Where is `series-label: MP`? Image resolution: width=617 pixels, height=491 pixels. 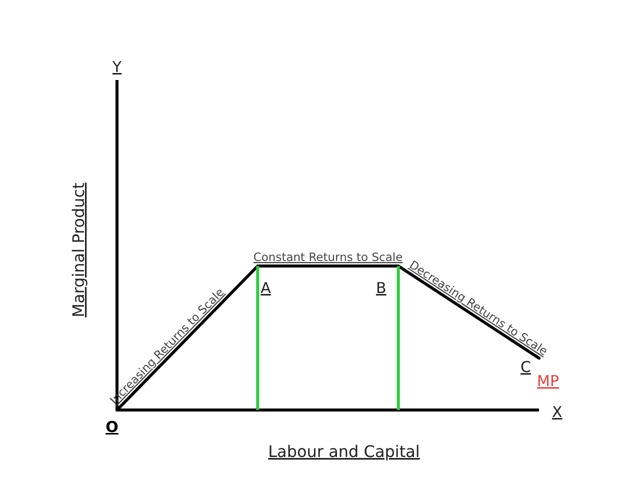 series-label: MP is located at coordinates (548, 381).